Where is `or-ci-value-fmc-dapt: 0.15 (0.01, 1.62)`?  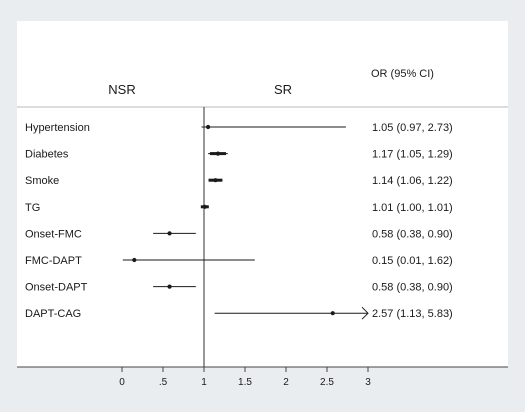 or-ci-value-fmc-dapt: 0.15 (0.01, 1.62) is located at coordinates (412, 261).